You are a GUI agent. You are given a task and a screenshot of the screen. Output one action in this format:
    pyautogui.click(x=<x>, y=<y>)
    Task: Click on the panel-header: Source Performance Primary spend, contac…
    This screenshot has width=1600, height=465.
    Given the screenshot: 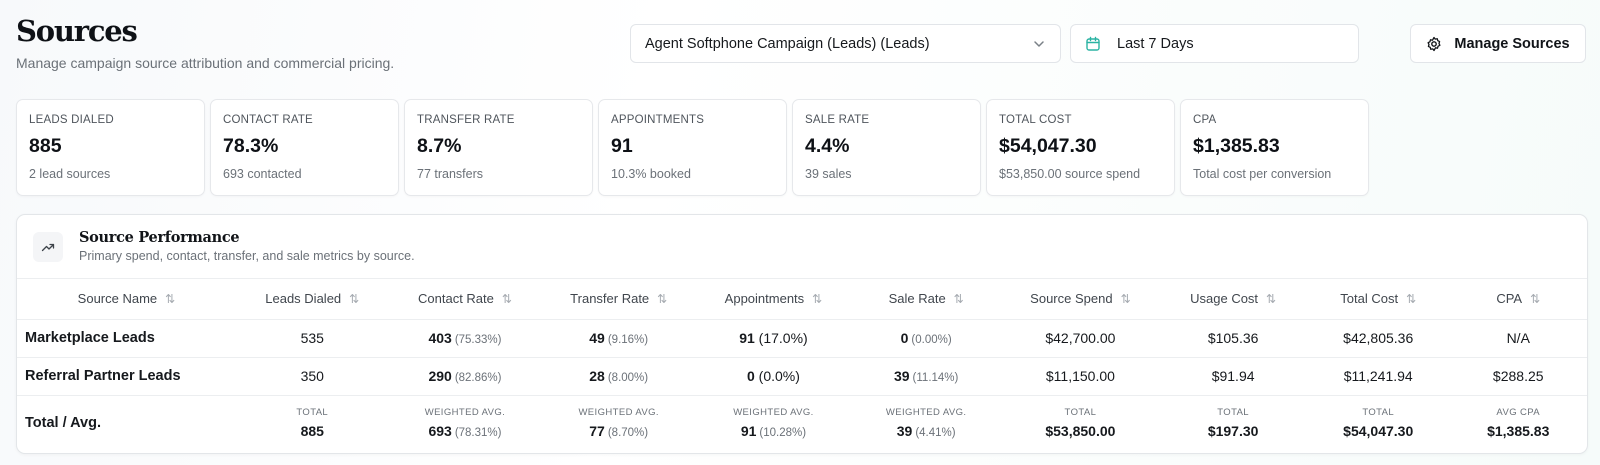 What is the action you would take?
    pyautogui.click(x=802, y=247)
    